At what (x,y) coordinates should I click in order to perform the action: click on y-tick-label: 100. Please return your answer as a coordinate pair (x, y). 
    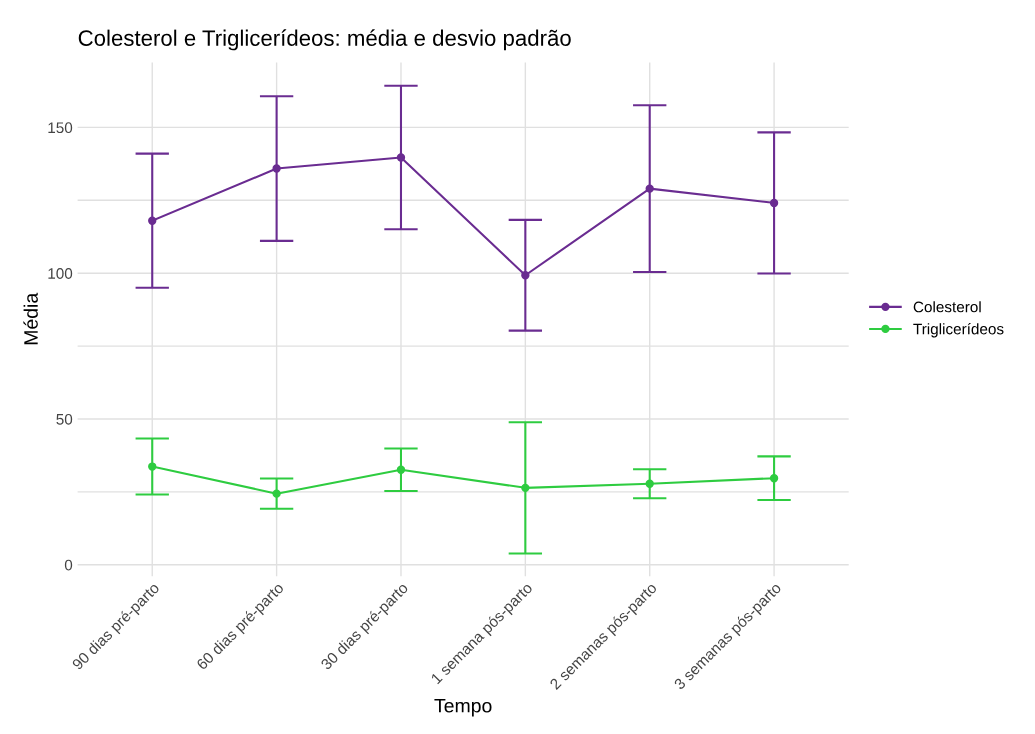
    Looking at the image, I should click on (60, 273).